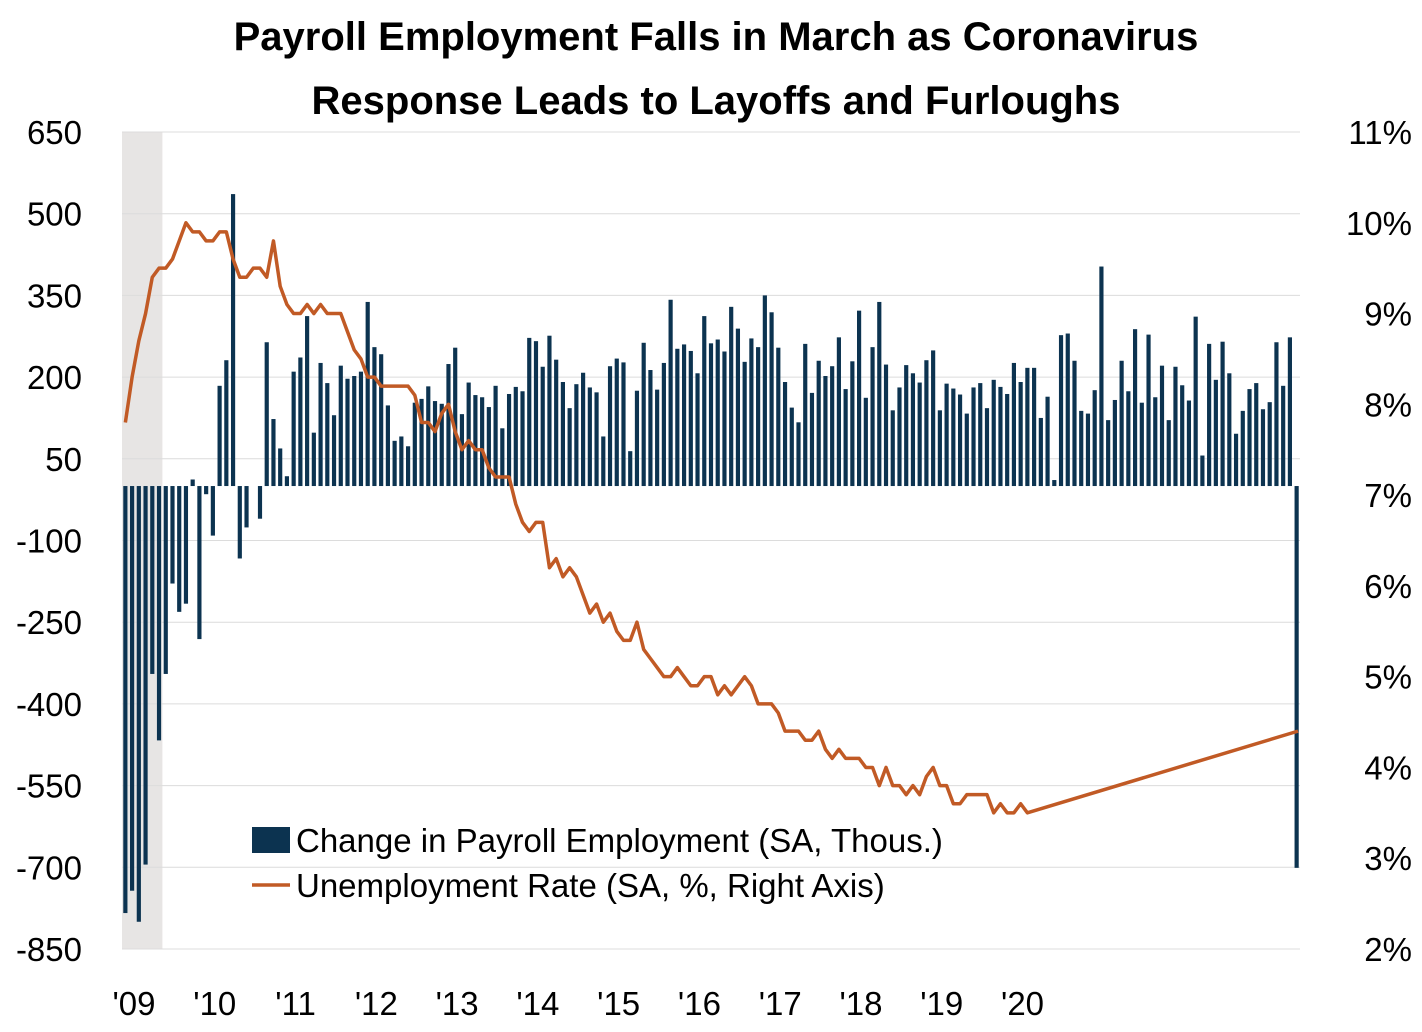 The width and height of the screenshot is (1422, 1032). Describe the element at coordinates (1388, 314) in the screenshot. I see `right-axis-tick-label: 9%` at that location.